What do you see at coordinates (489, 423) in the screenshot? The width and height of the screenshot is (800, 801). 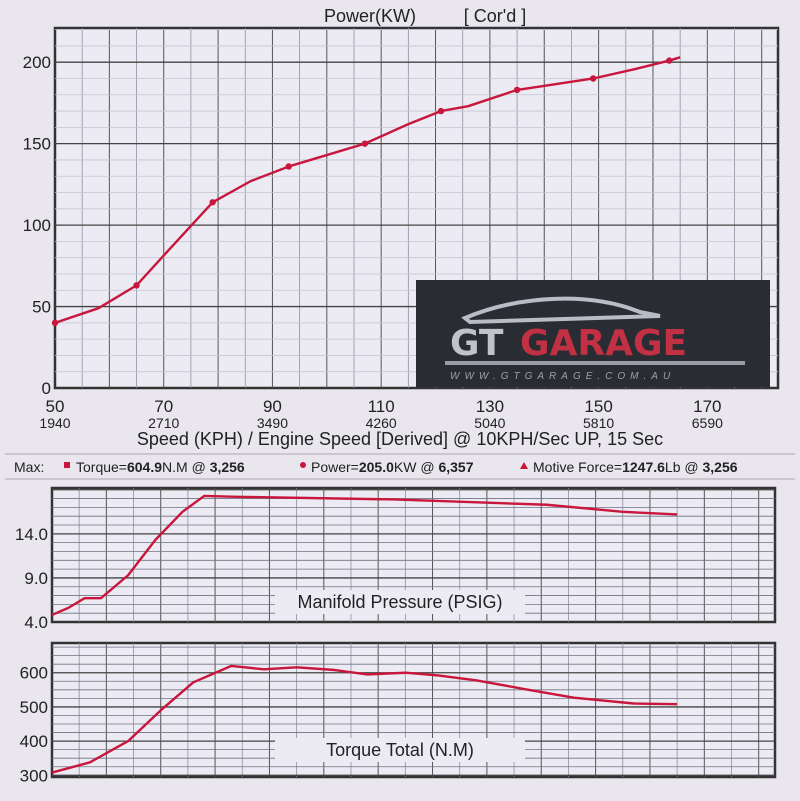 I see `x-subtick-label: 5040` at bounding box center [489, 423].